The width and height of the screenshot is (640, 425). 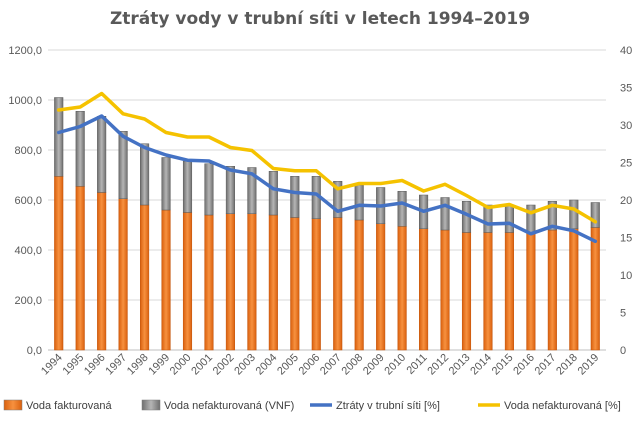 I want to click on bar-fakturovana-2018, so click(x=574, y=289).